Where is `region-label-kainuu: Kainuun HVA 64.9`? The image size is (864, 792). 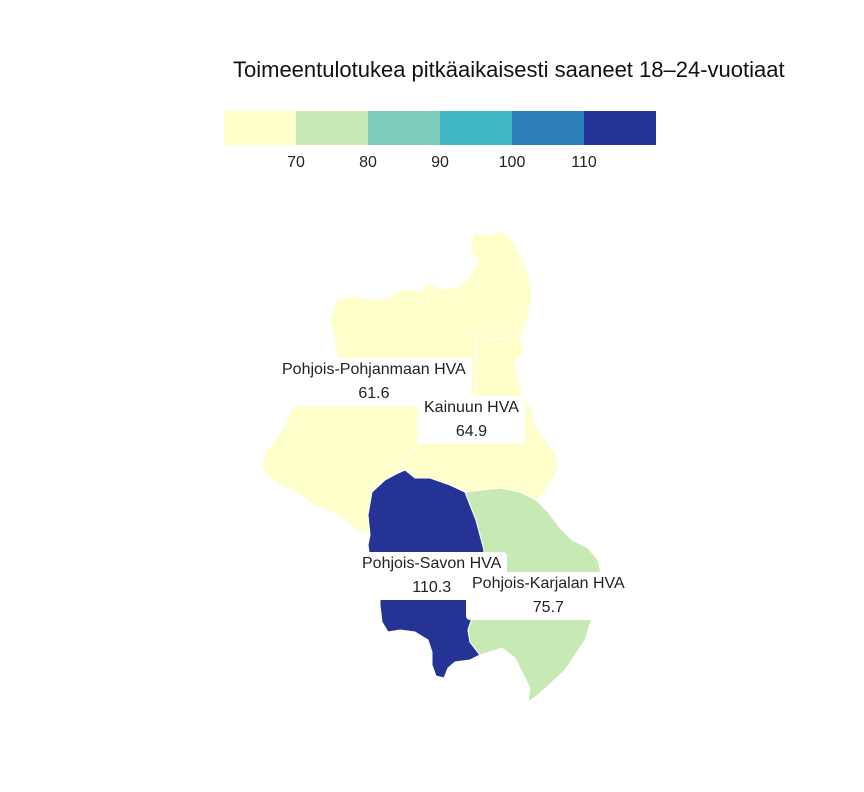 region-label-kainuu: Kainuun HVA 64.9 is located at coordinates (471, 420).